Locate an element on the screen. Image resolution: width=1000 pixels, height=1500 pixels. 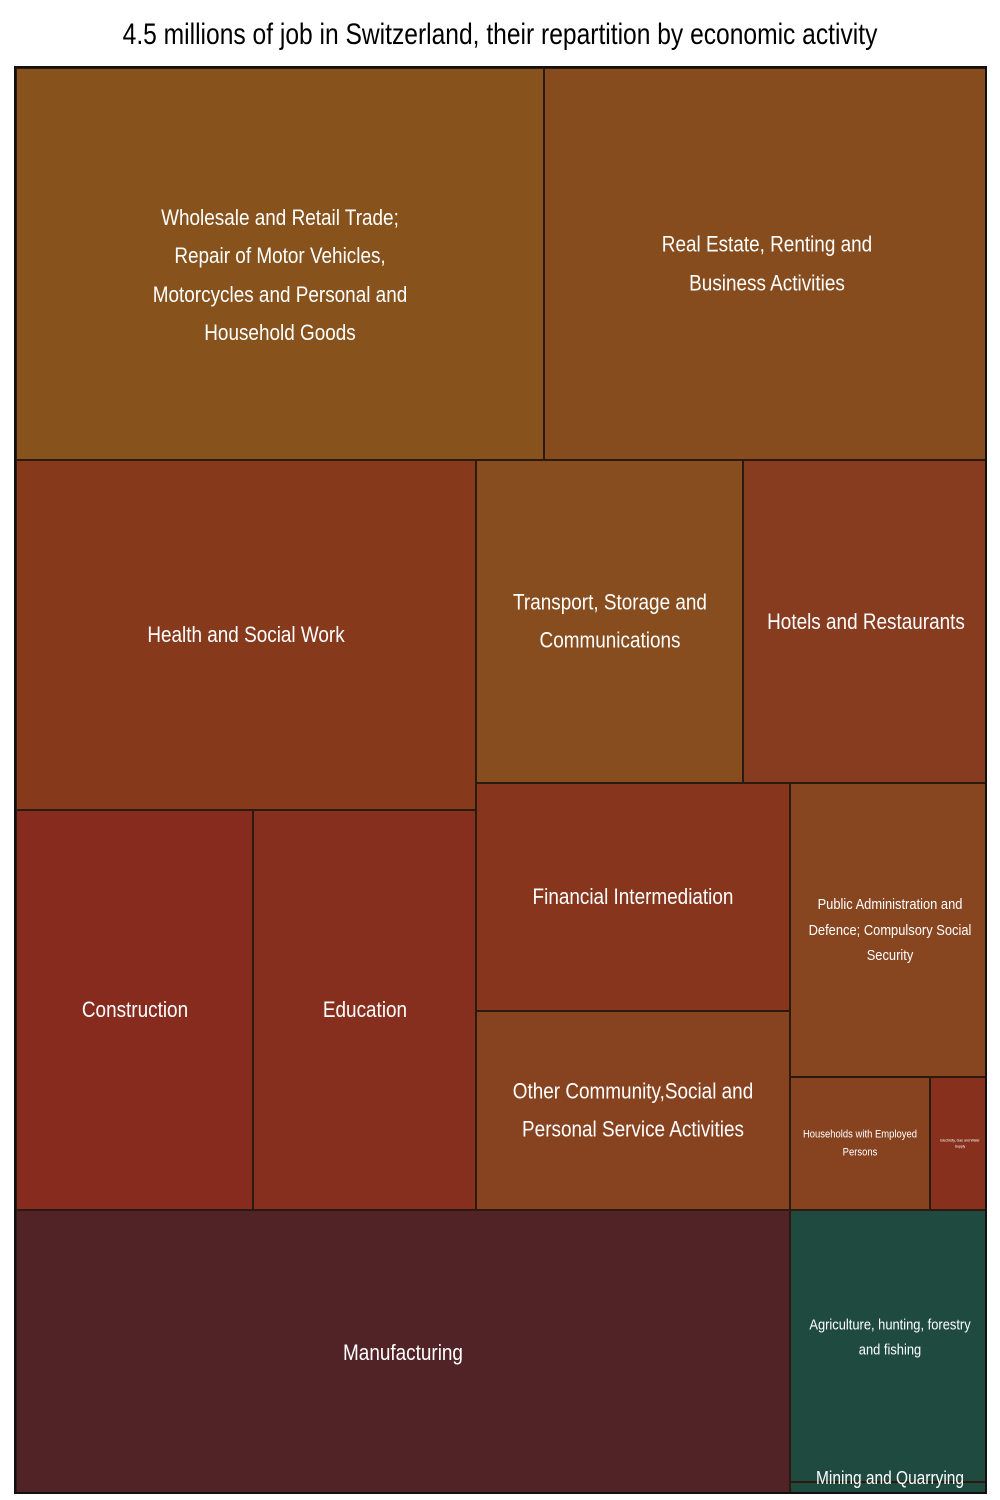
treemap-tile-health-and-social-work: Health and Social Work is located at coordinates (246, 635).